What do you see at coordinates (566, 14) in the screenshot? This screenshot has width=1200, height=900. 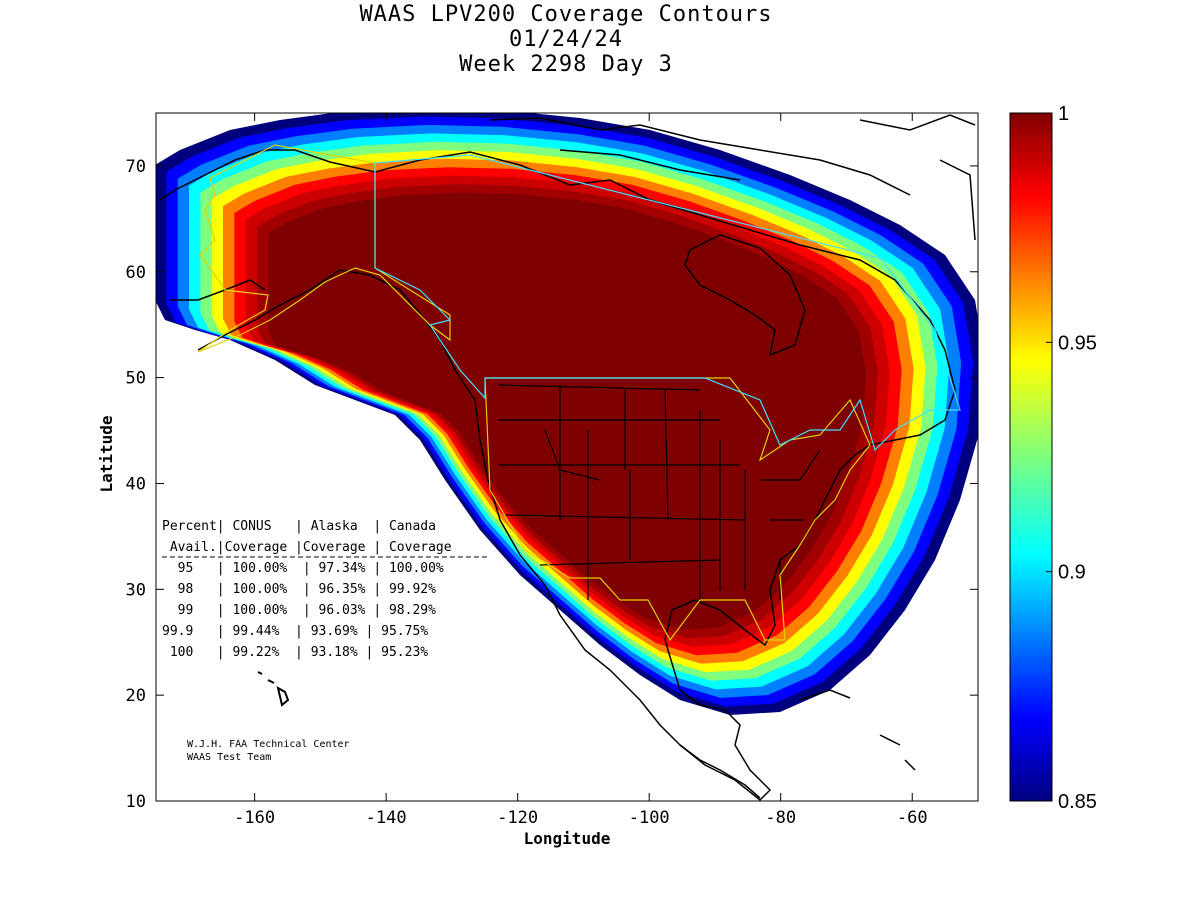 I see `chart-title: WAAS LPV200 Coverage Contours` at bounding box center [566, 14].